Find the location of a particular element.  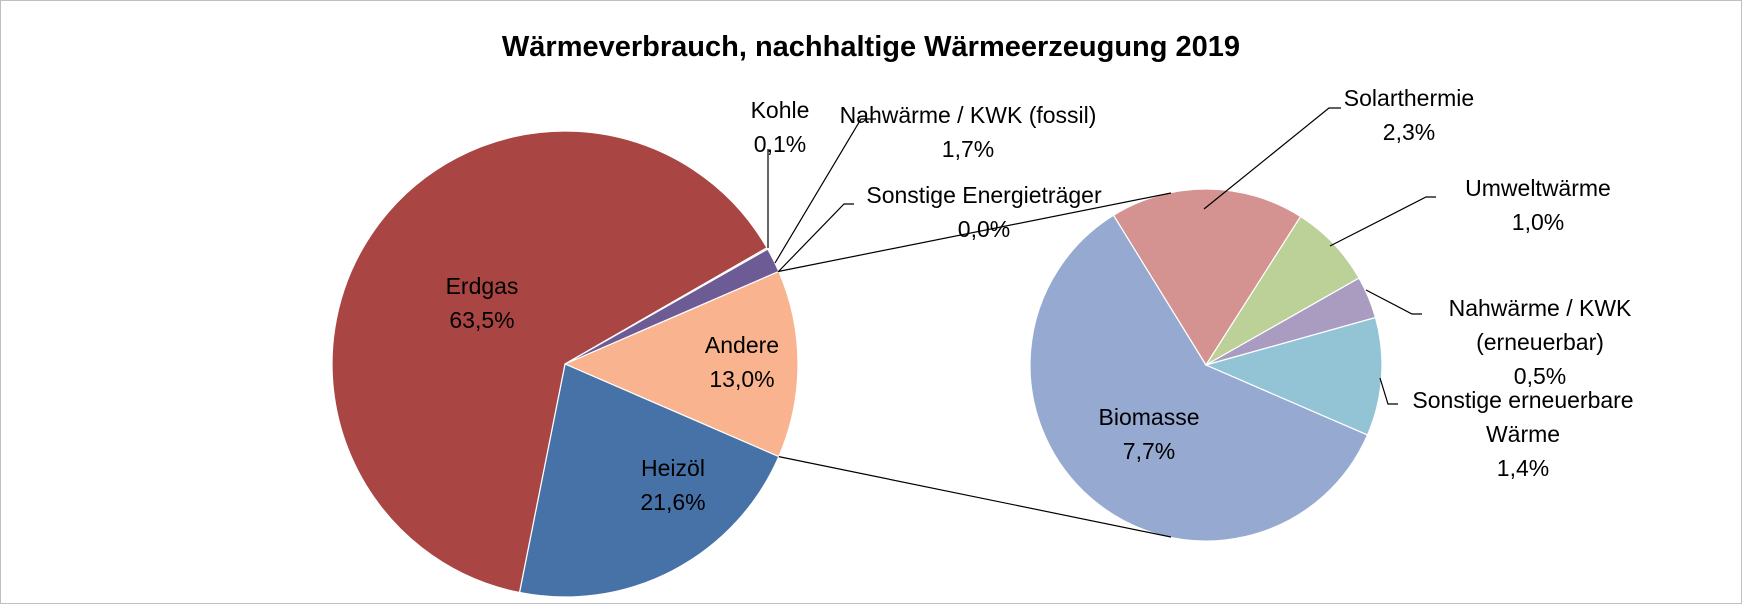

data-label: Sonstige erneuerbare Wärme 1,4% is located at coordinates (1523, 434).